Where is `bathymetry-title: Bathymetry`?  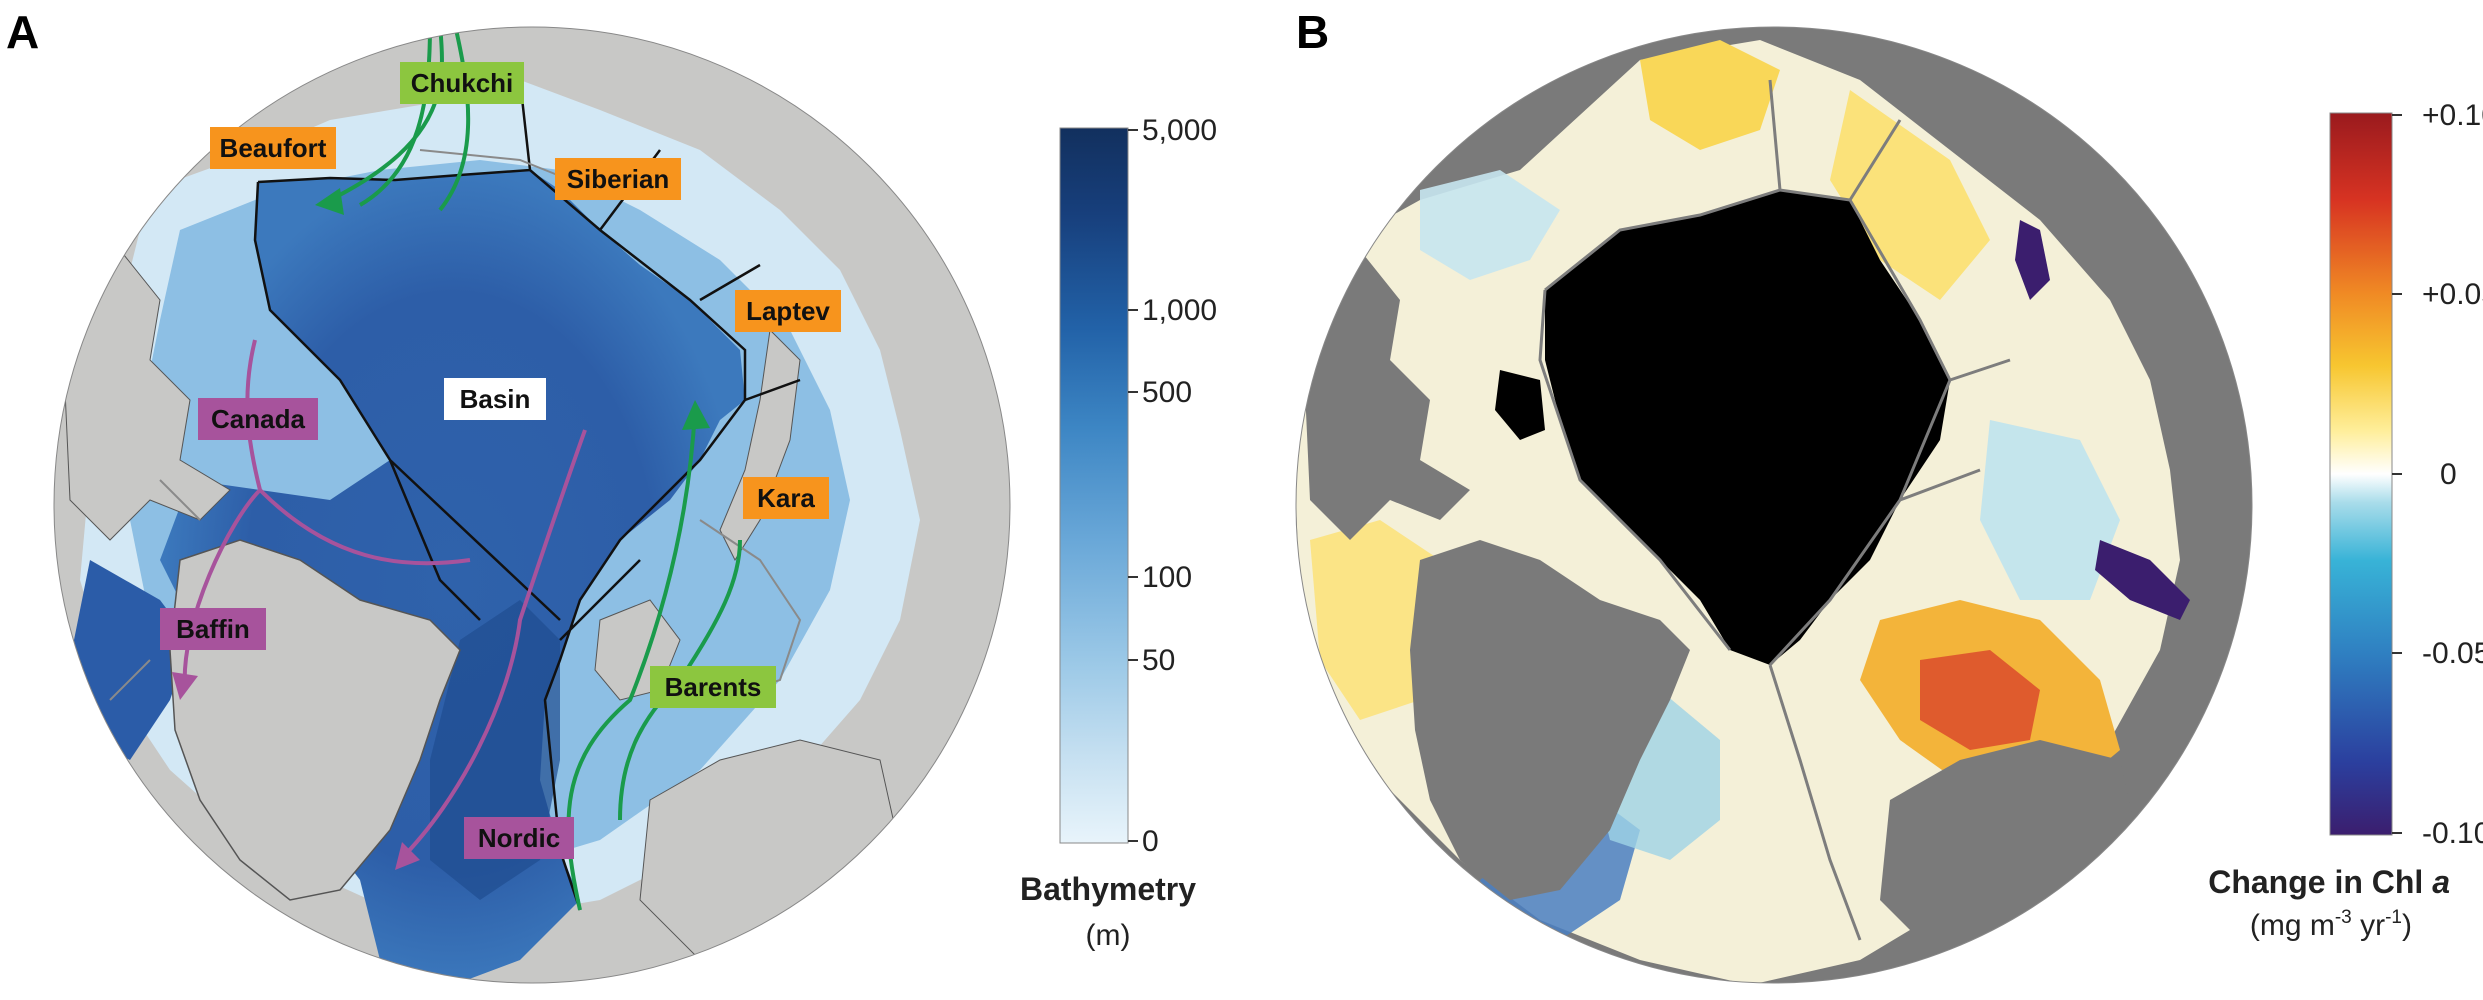 bathymetry-title: Bathymetry is located at coordinates (1108, 889).